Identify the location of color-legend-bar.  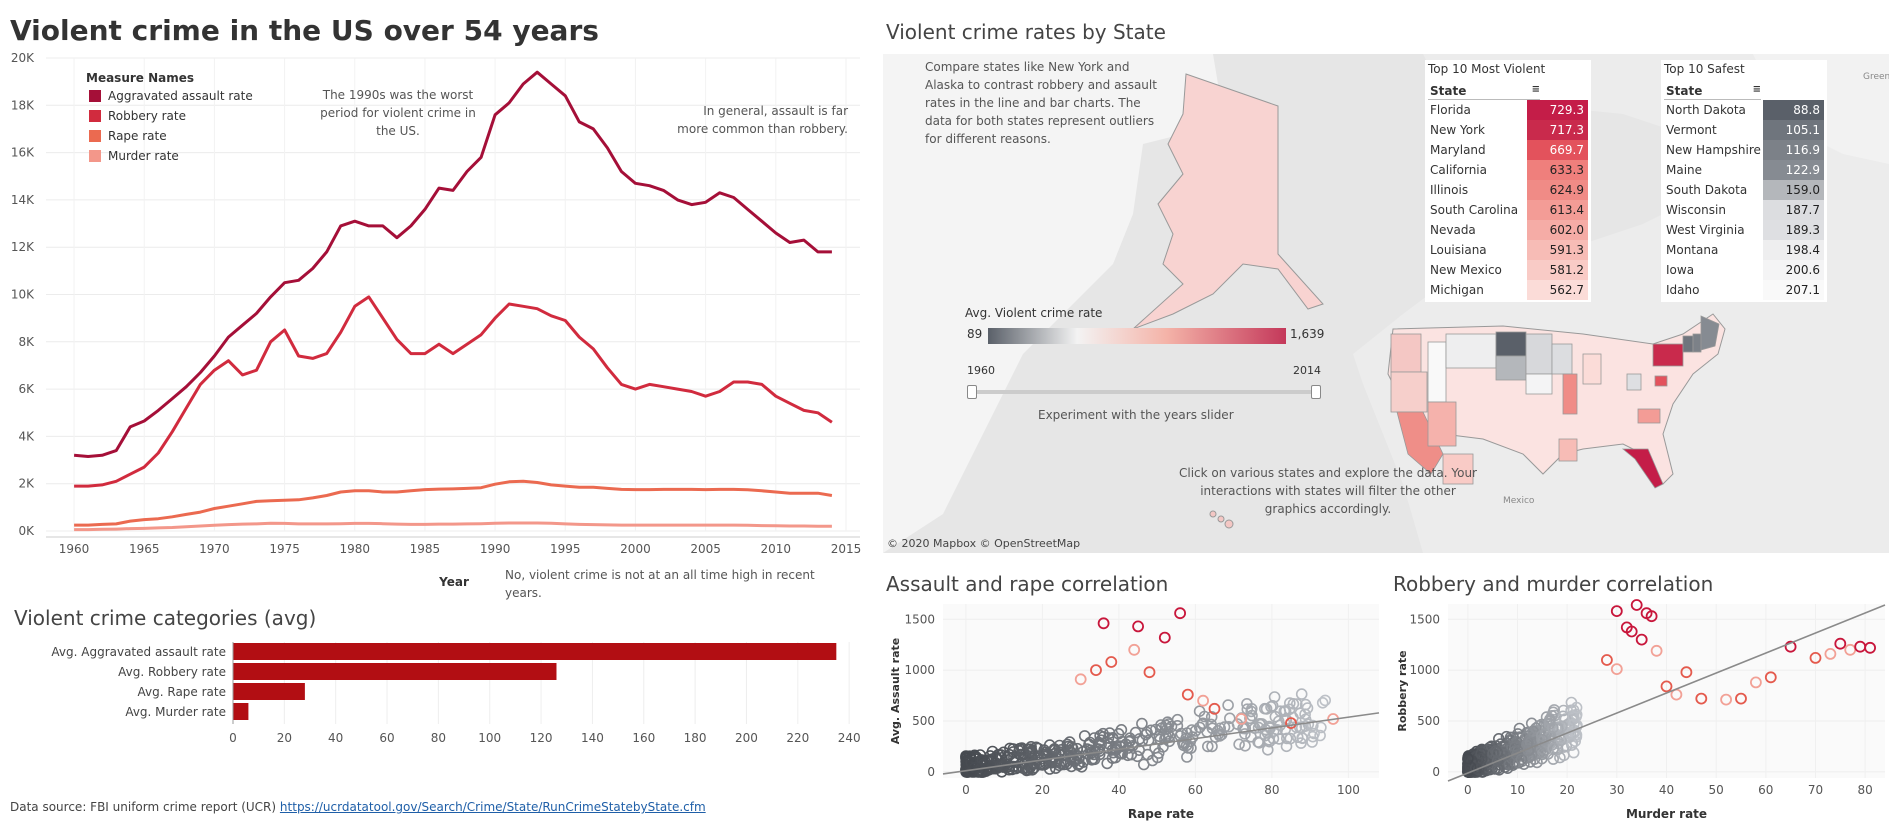
(1137, 336).